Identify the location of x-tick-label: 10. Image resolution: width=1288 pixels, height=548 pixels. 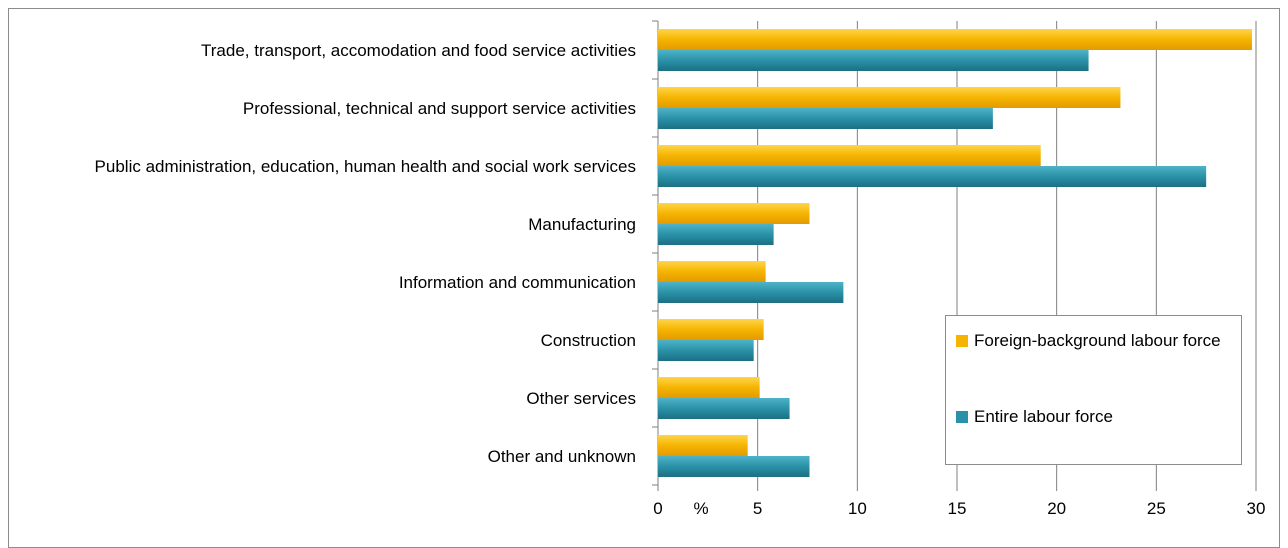
(857, 508).